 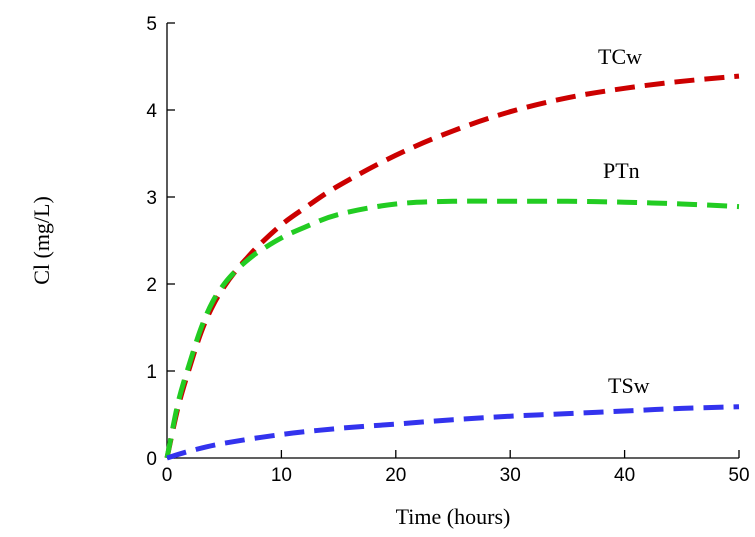 I want to click on x-tick-label: 10, so click(x=281, y=475).